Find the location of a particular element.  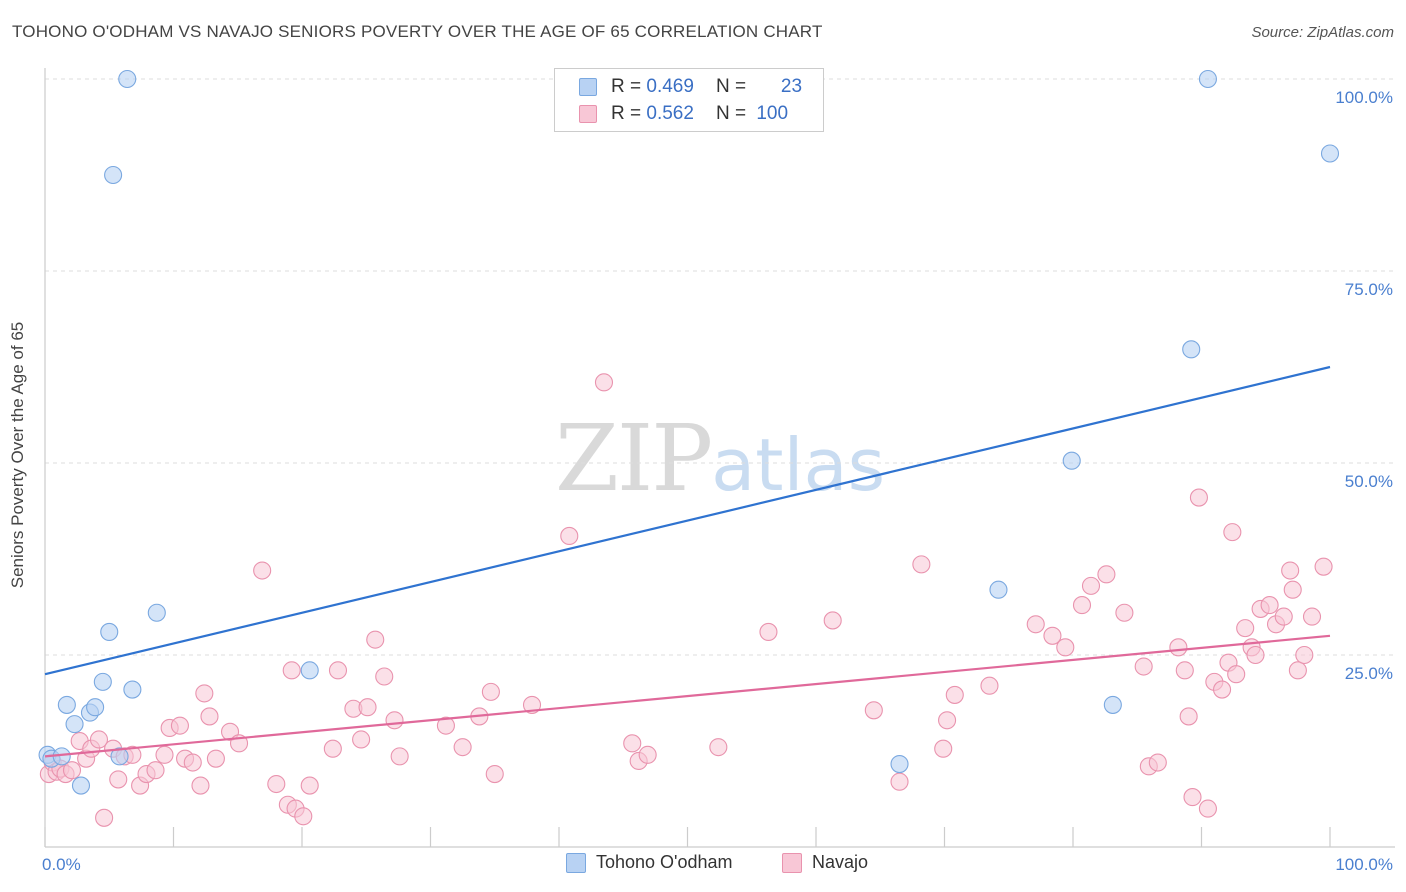

series-legend-label: Navajo is located at coordinates (840, 862).